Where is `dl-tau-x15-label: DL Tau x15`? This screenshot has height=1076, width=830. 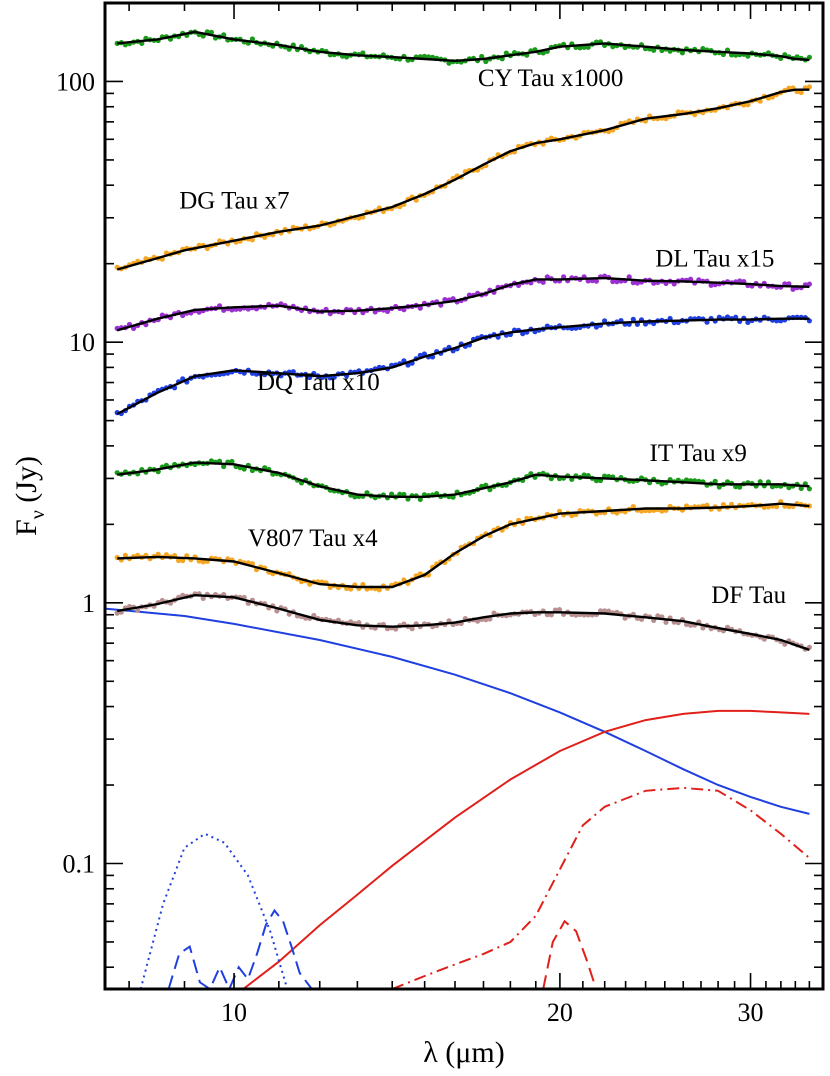
dl-tau-x15-label: DL Tau x15 is located at coordinates (714, 259).